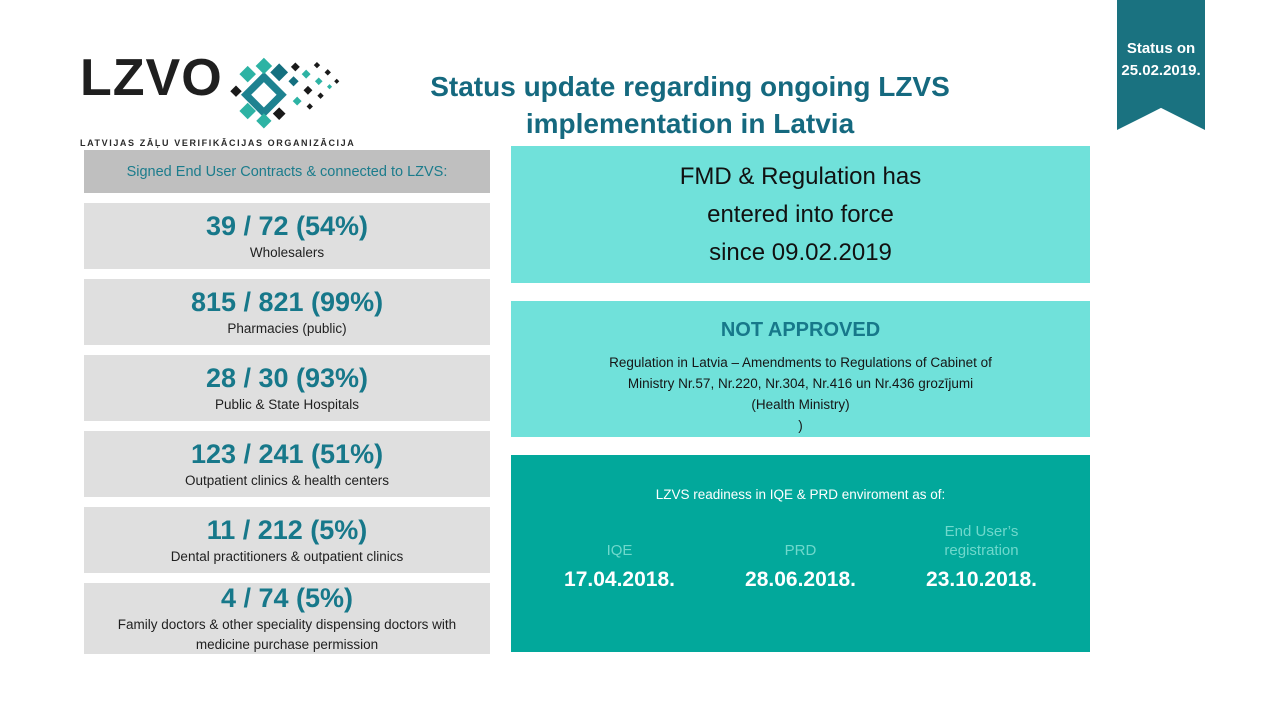 This screenshot has height=720, width=1280. Describe the element at coordinates (800, 425) in the screenshot. I see `not-approved-body-line4: )` at that location.